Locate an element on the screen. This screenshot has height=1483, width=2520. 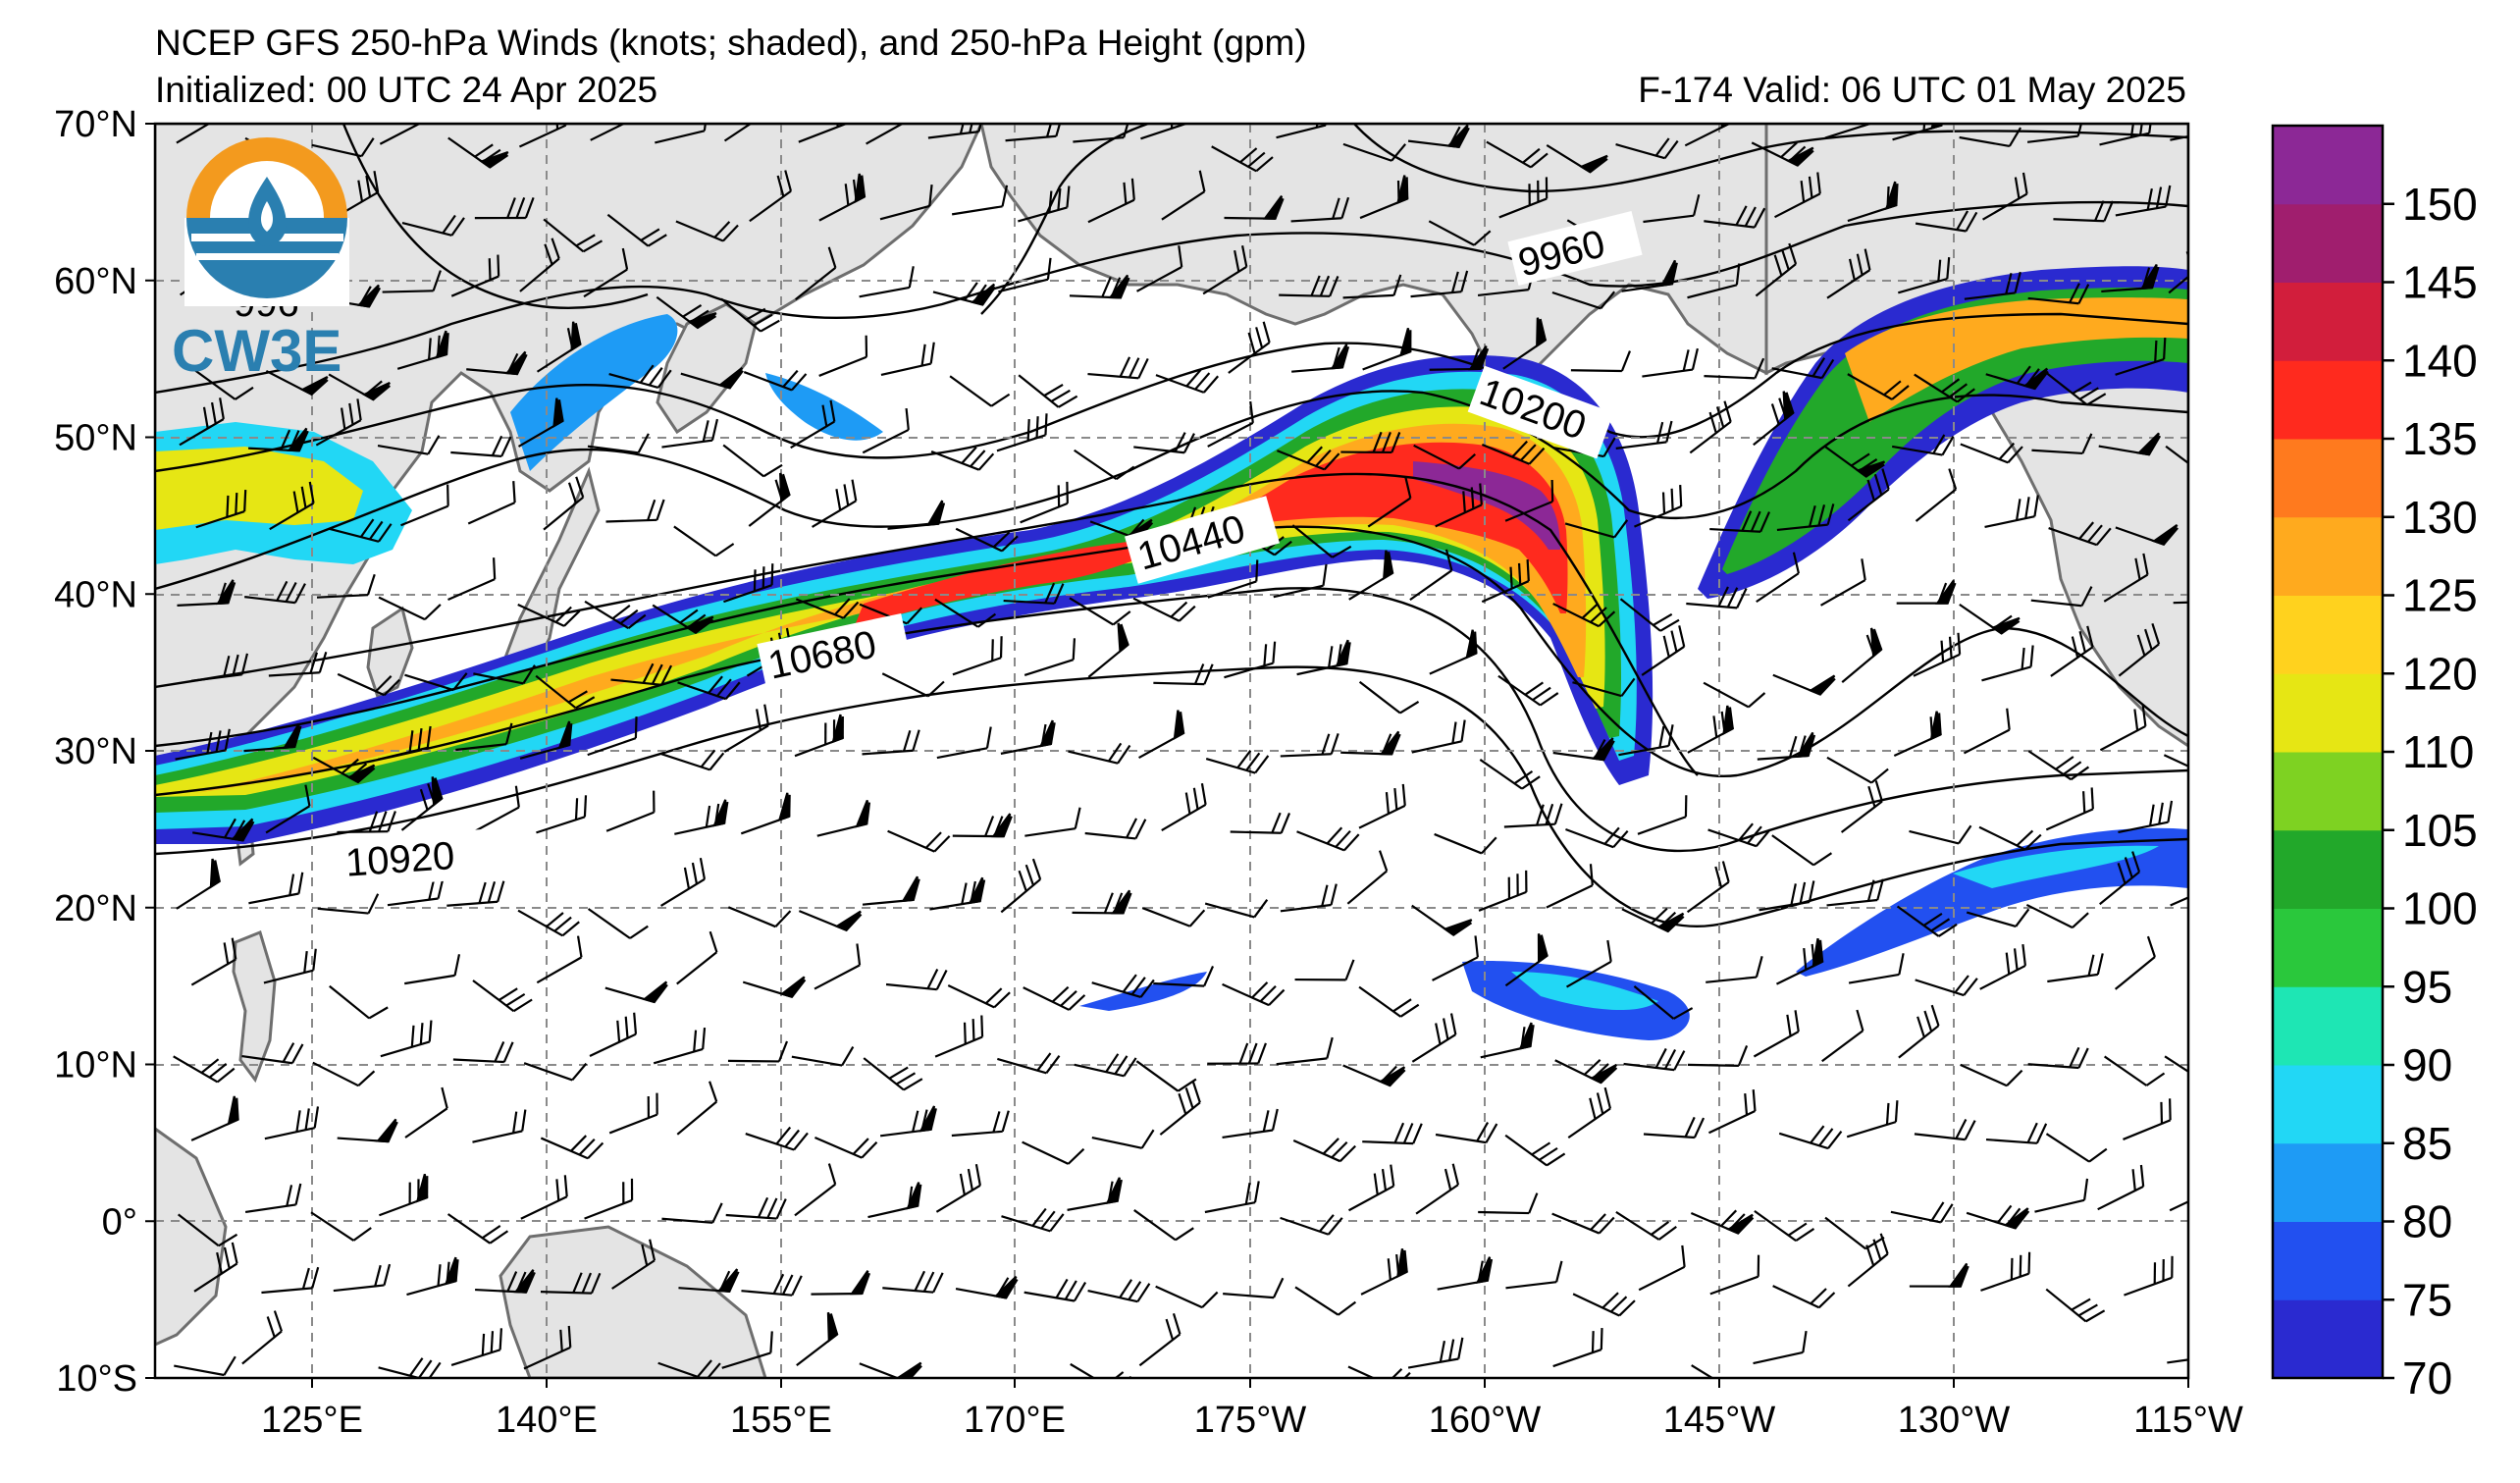
lon-tick-label: 140°E is located at coordinates (547, 1420).